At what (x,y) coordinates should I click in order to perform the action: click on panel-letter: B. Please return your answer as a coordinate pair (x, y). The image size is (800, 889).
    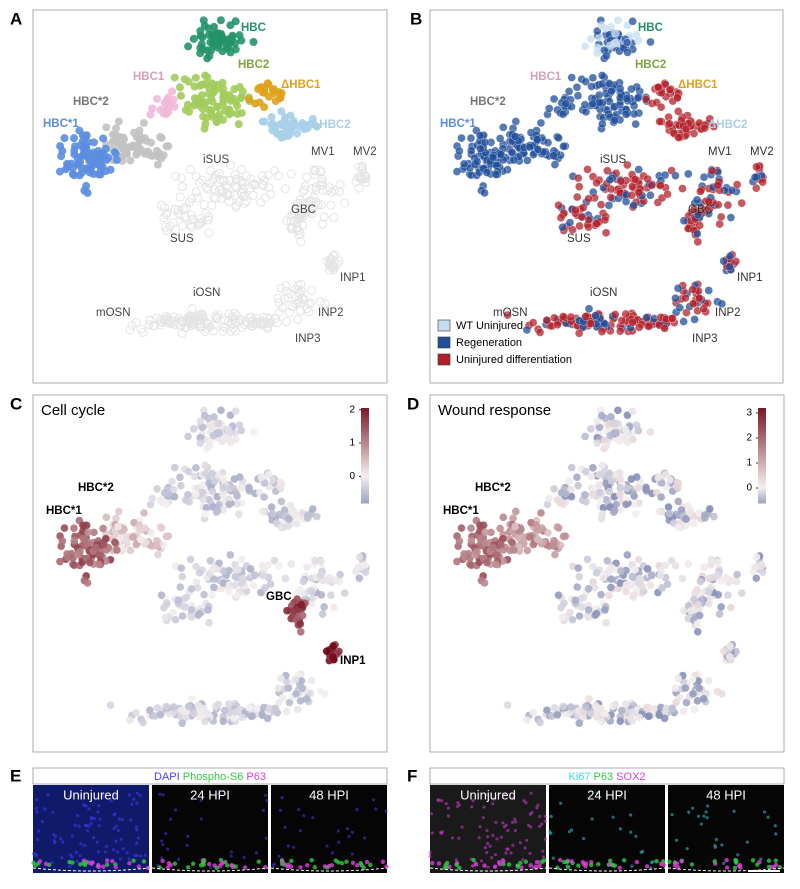
    Looking at the image, I should click on (416, 18).